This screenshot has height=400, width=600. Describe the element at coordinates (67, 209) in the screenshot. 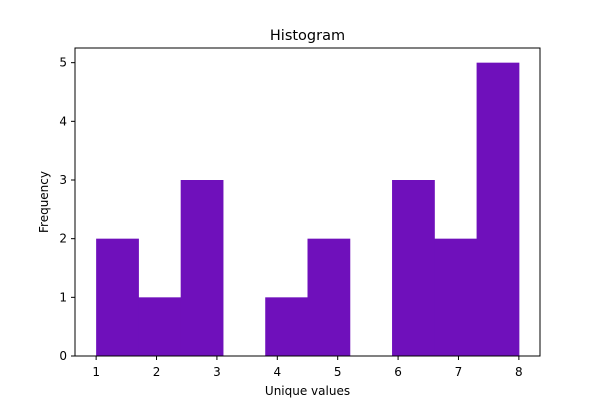

I see `y-axis-ticks: 0 1 2 3 4 5` at that location.